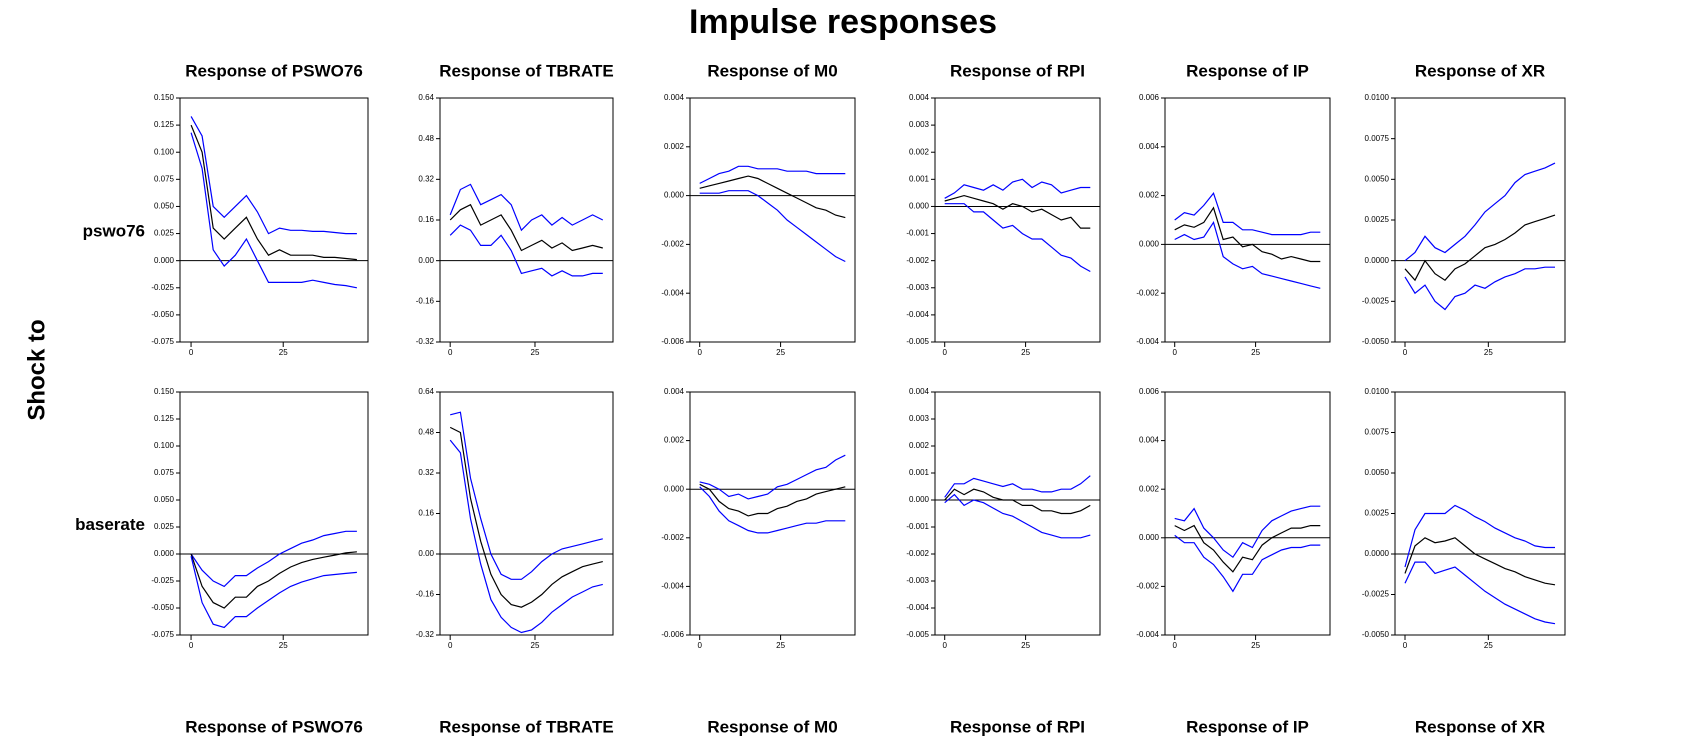  I want to click on y-tick-label: 0.125, so click(164, 418).